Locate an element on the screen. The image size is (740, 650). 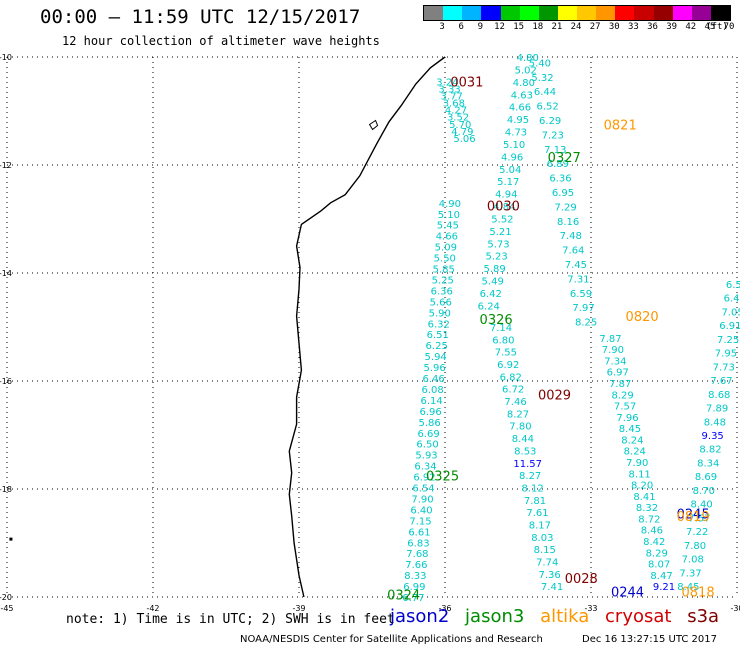
longitude-label: -36 is located at coordinates (444, 608).